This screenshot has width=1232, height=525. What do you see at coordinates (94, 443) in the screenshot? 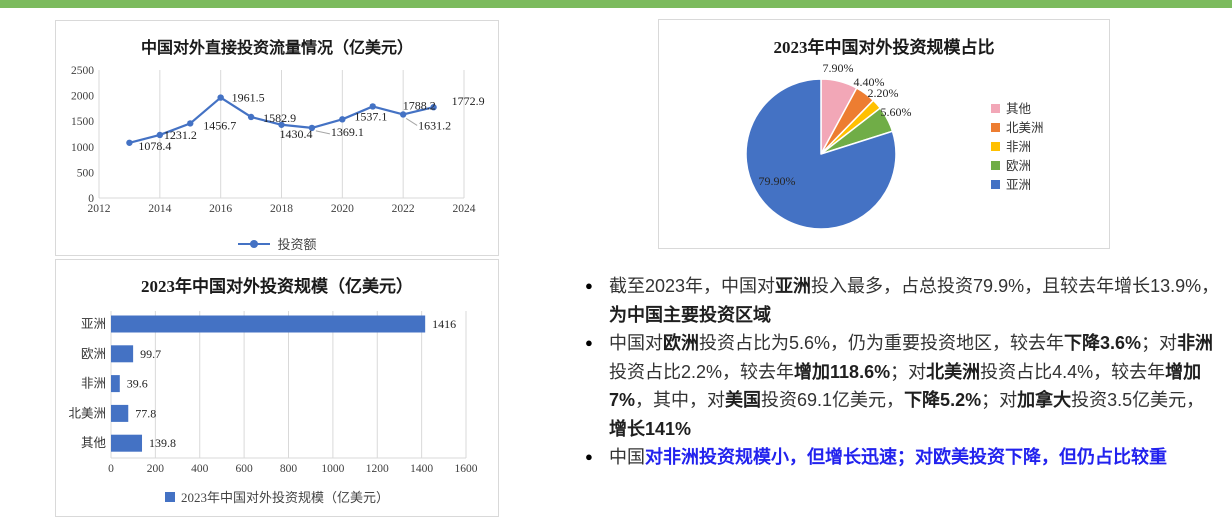
I see `category-label: 其他` at bounding box center [94, 443].